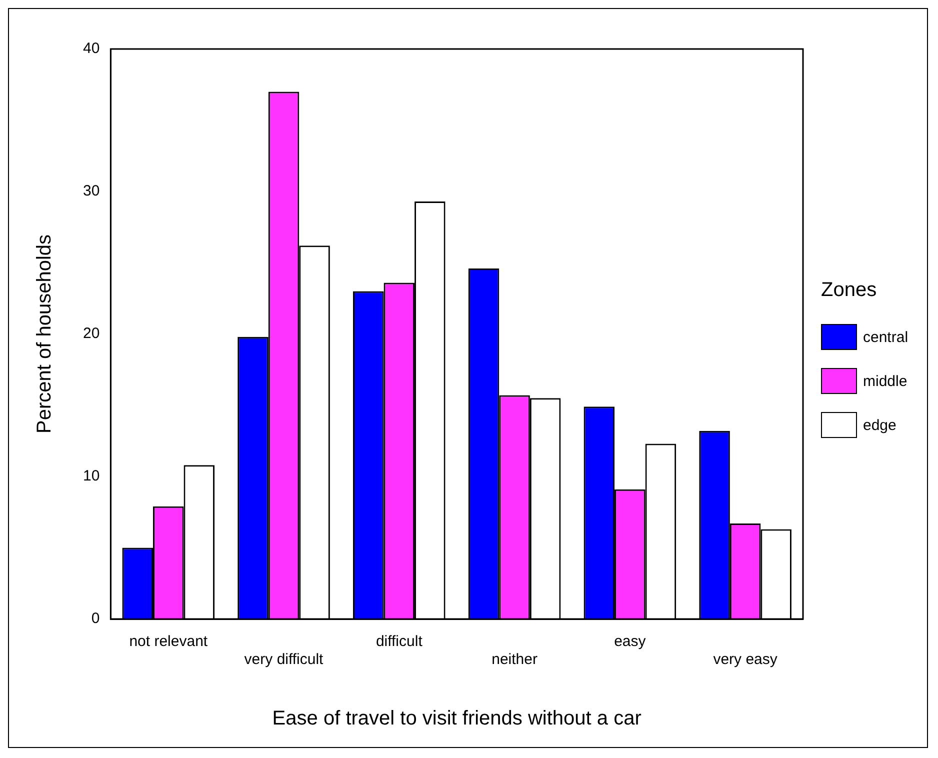 The height and width of the screenshot is (758, 938). Describe the element at coordinates (91, 191) in the screenshot. I see `y-tick-label: 30` at that location.